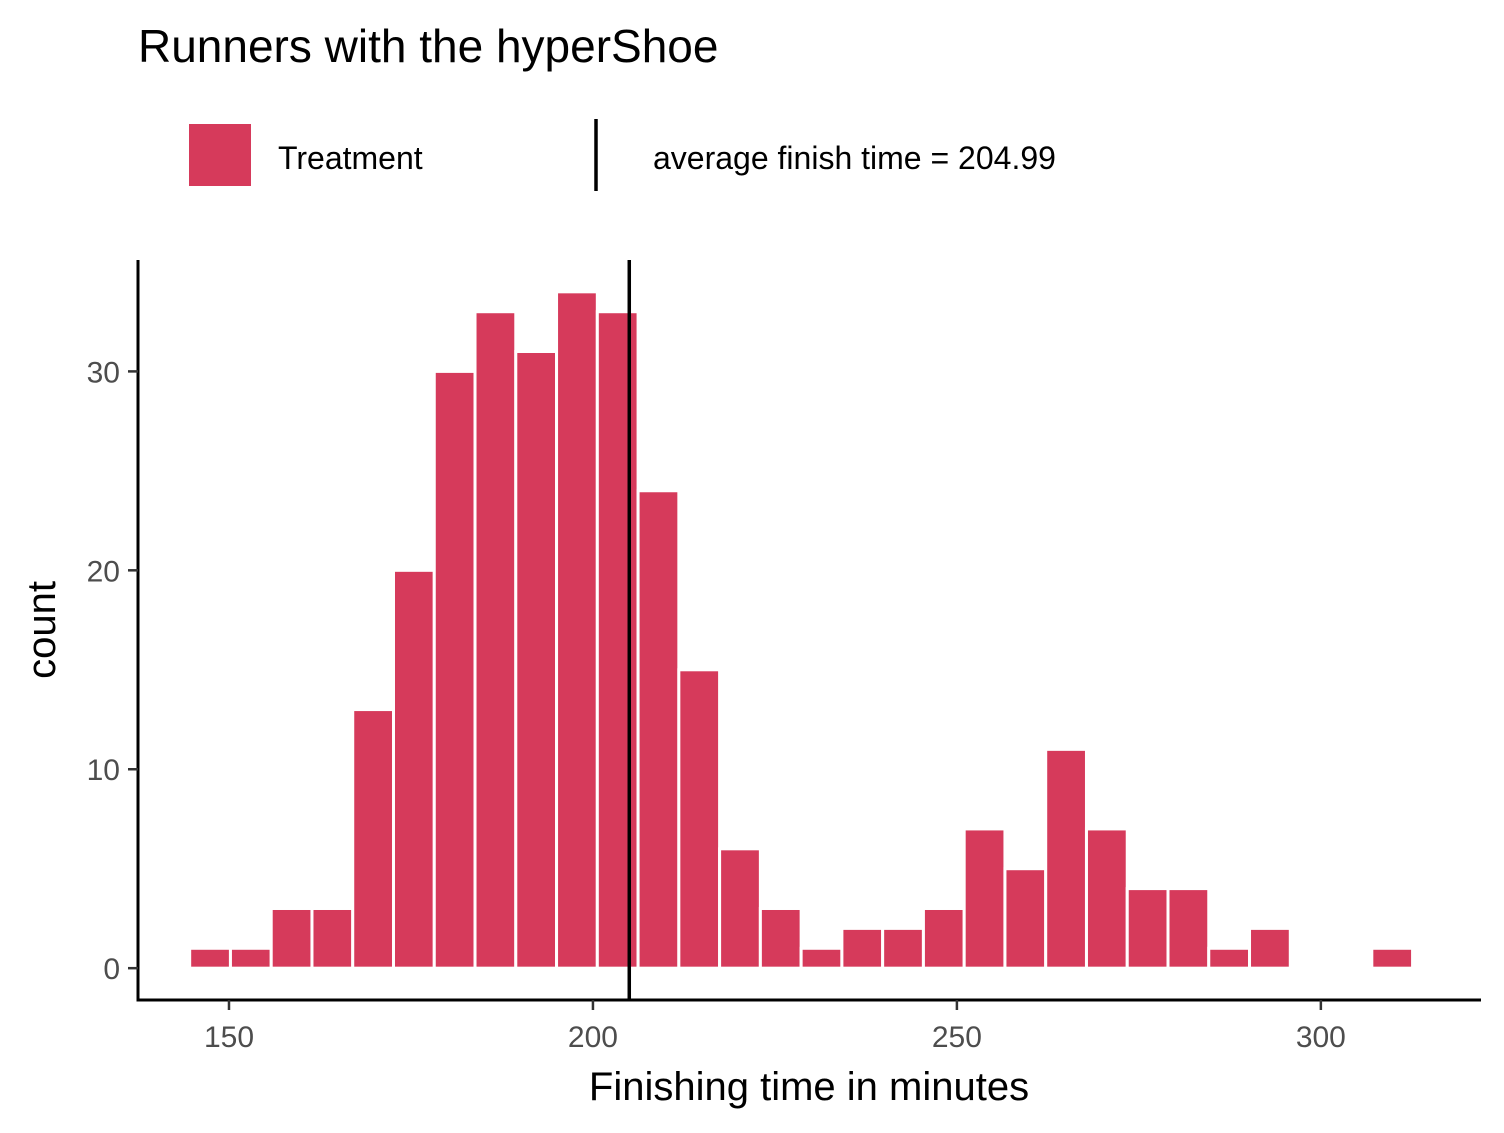 This screenshot has width=1504, height=1133. Describe the element at coordinates (42, 630) in the screenshot. I see `y-axis-title: count` at that location.